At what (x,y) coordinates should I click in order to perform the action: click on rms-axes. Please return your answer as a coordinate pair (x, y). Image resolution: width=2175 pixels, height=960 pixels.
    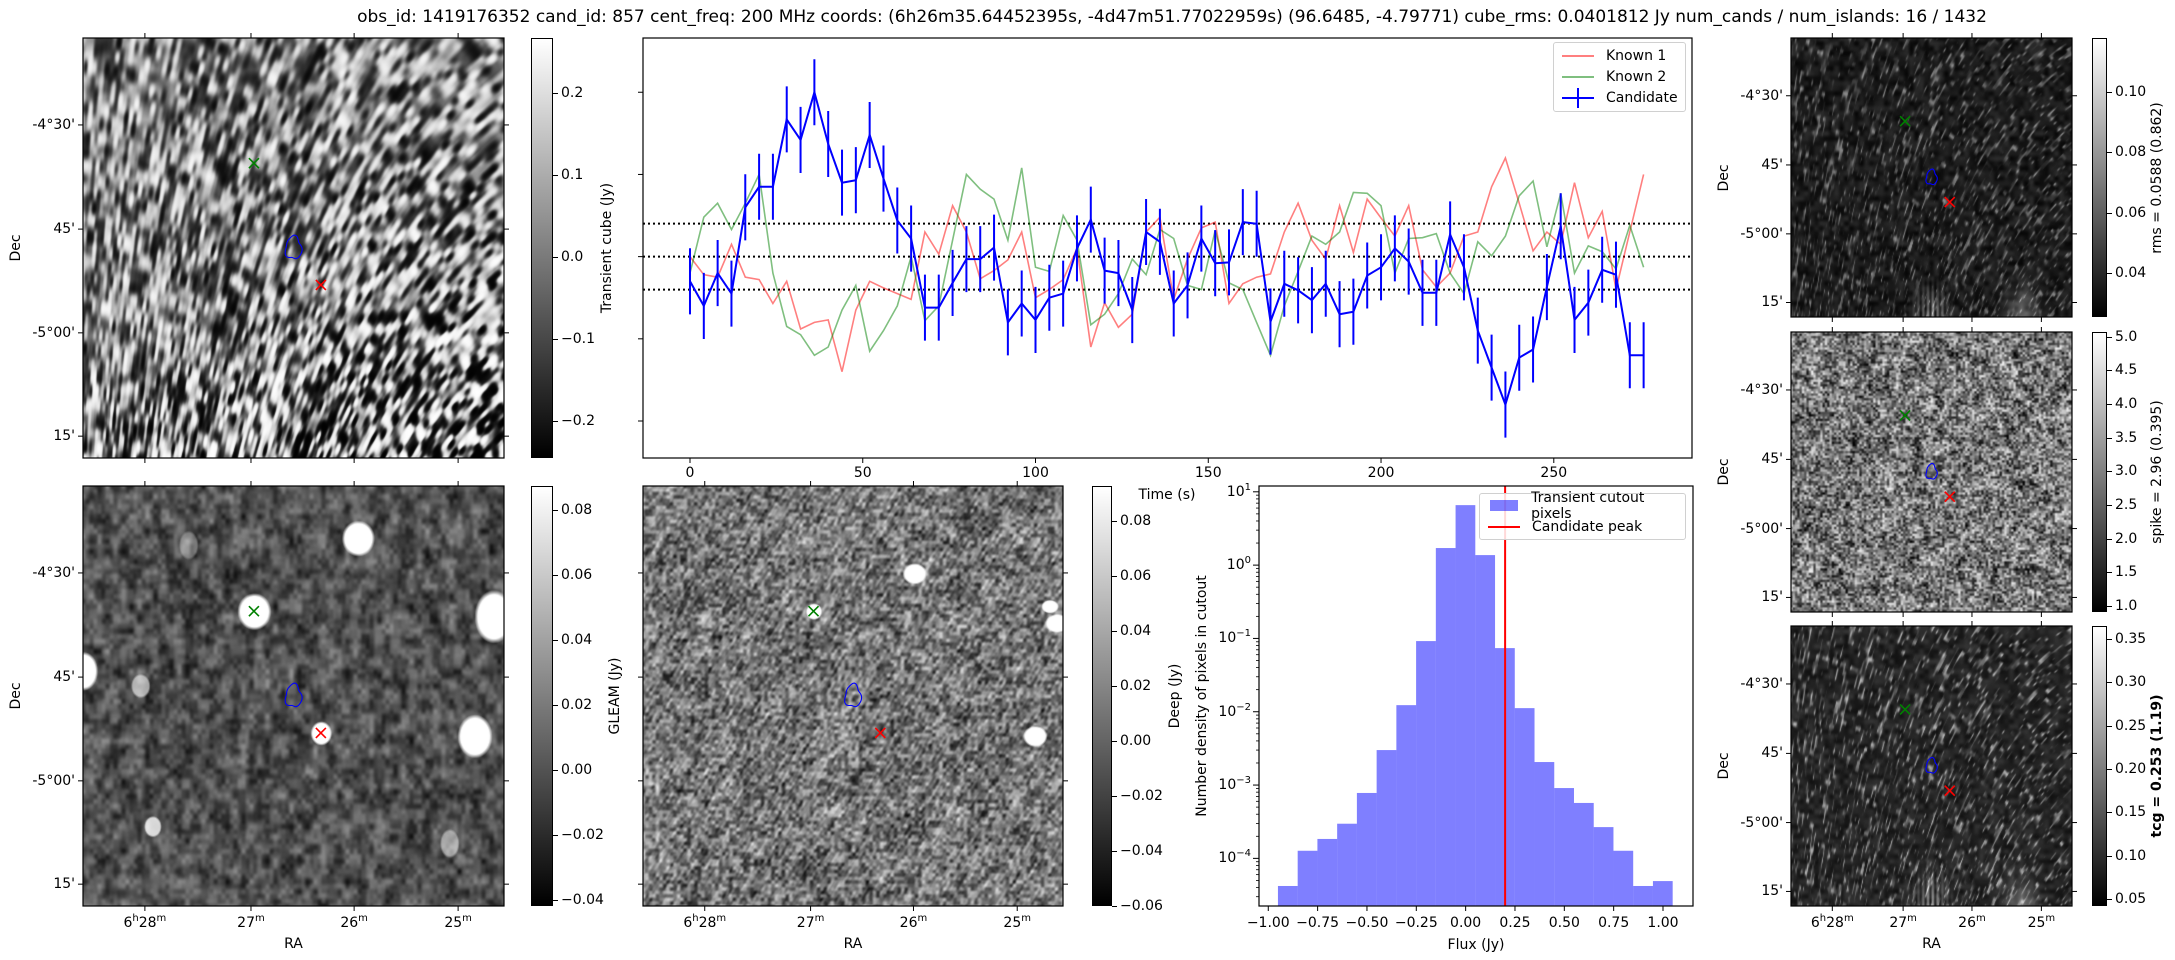
    Looking at the image, I should click on (1931, 177).